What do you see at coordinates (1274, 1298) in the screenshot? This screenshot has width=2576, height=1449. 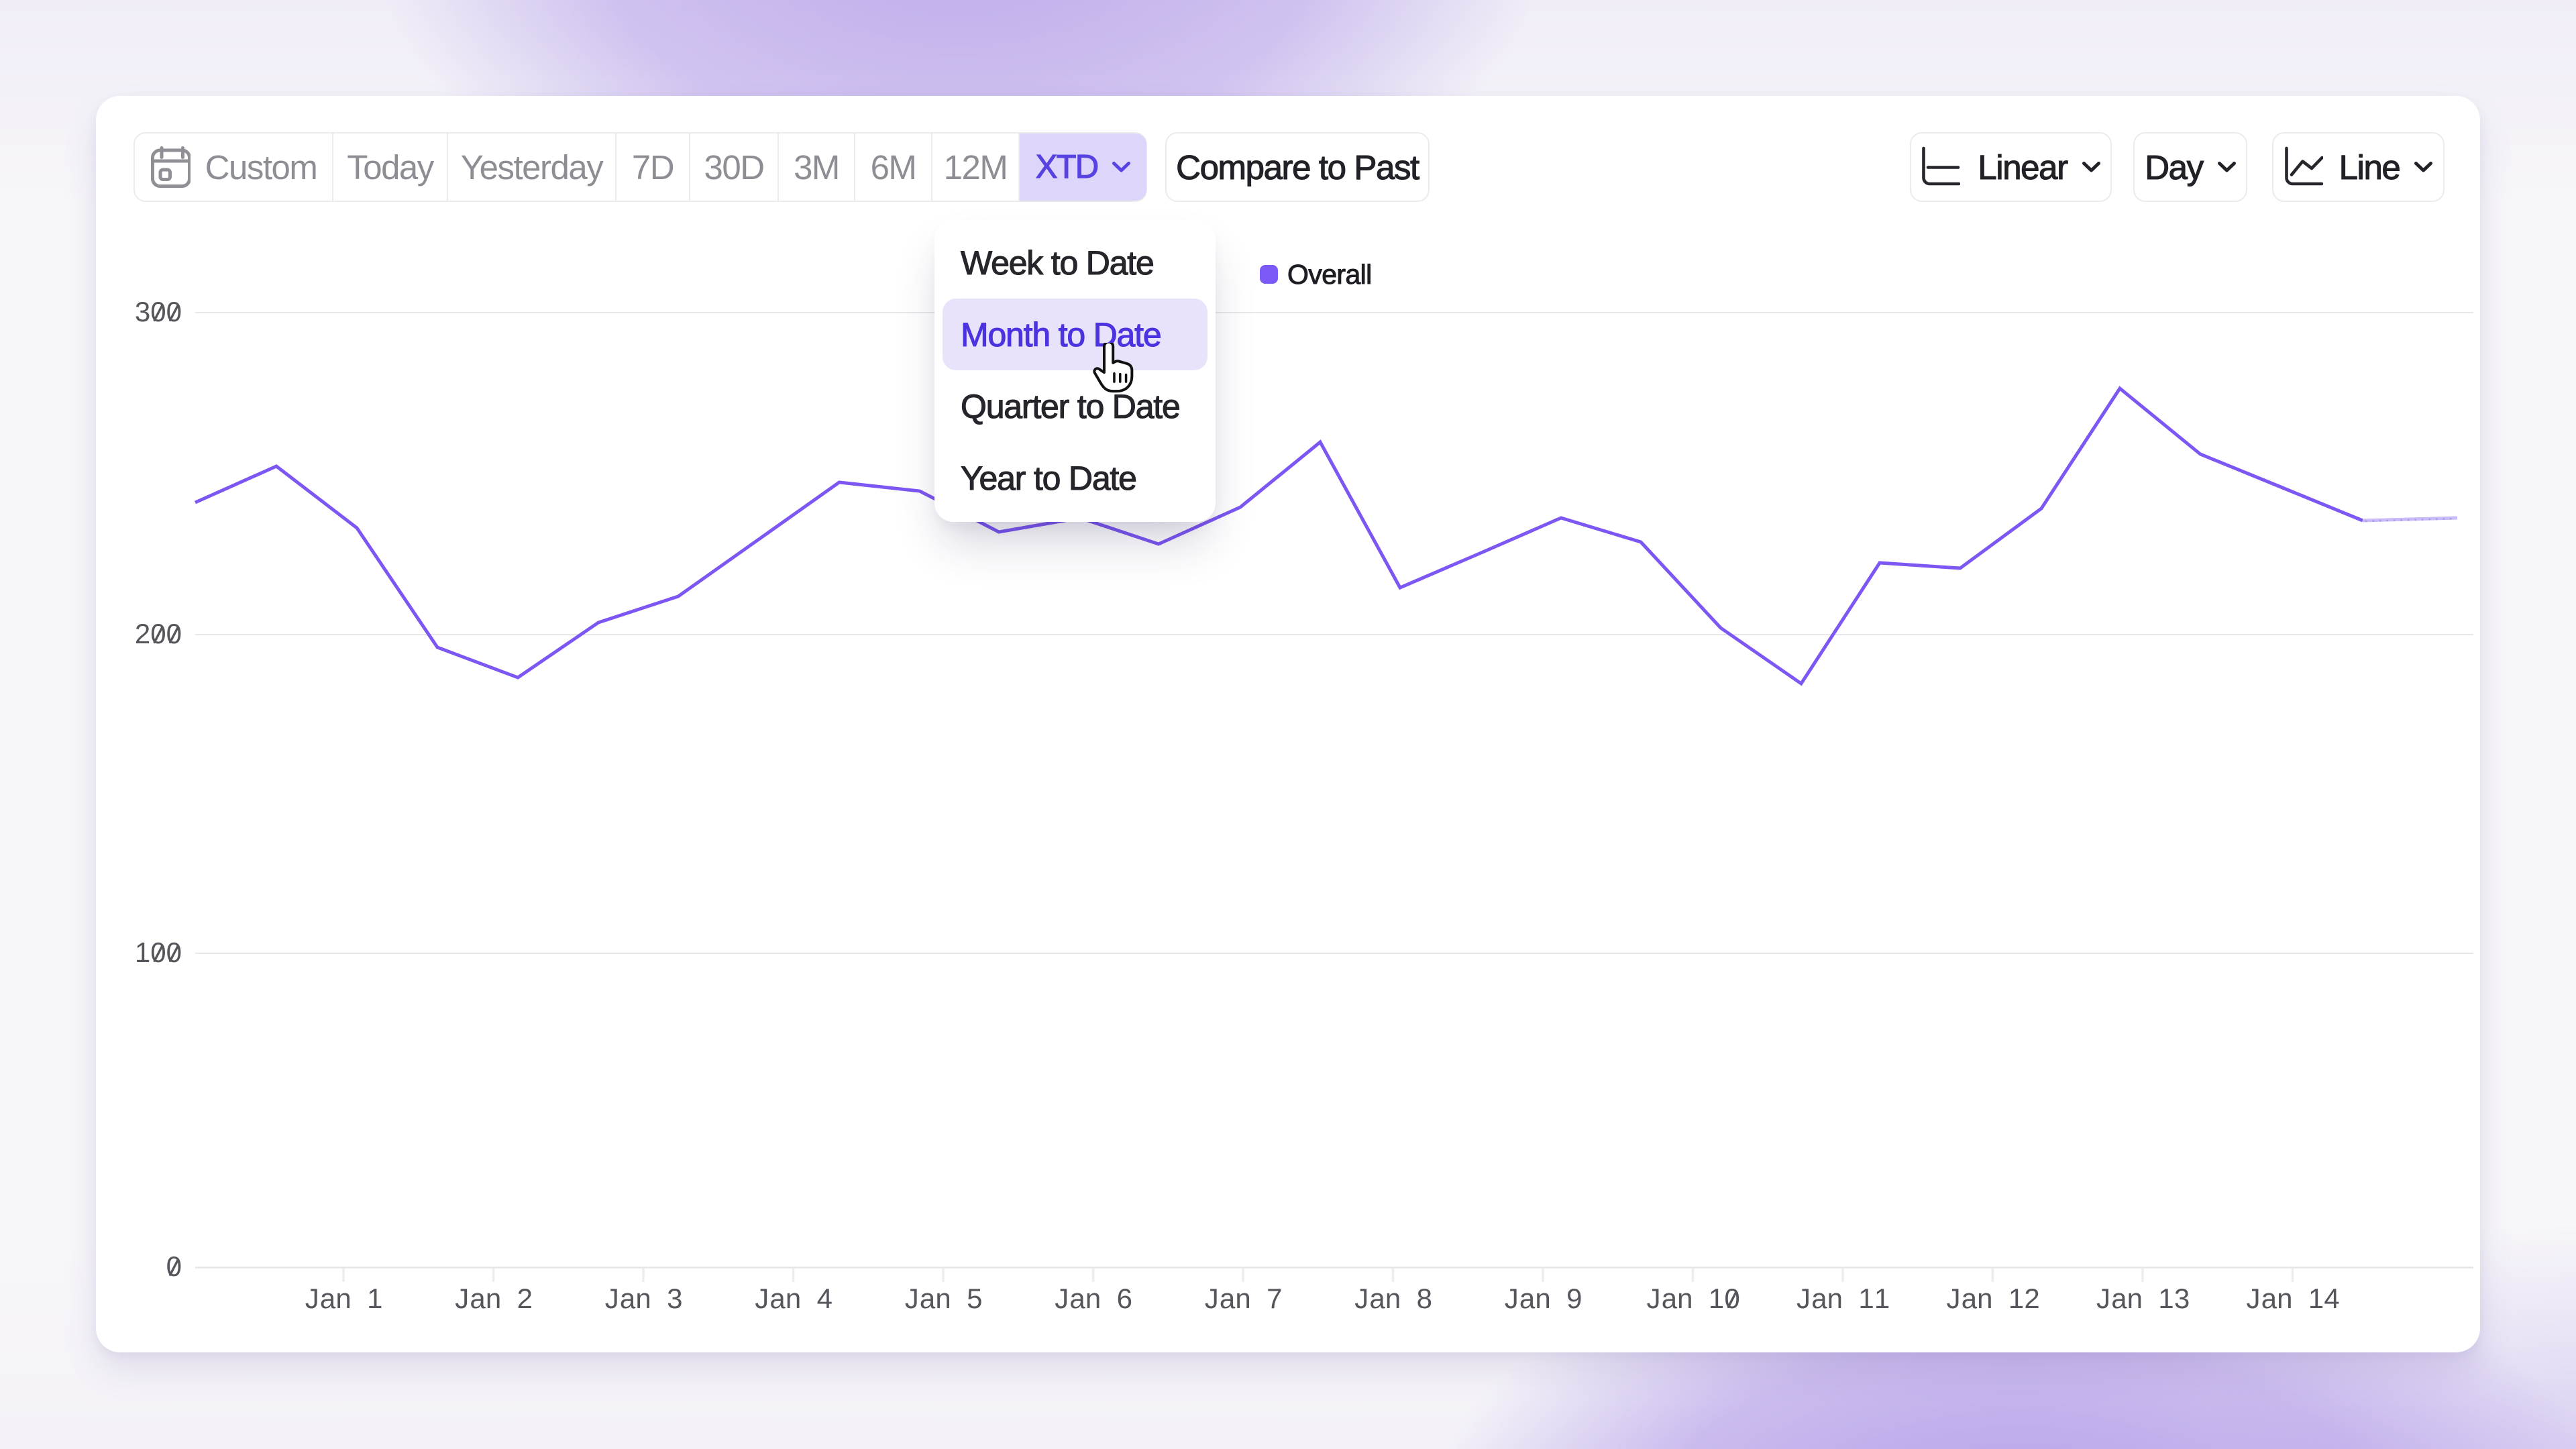 I see `svg-text: 7` at bounding box center [1274, 1298].